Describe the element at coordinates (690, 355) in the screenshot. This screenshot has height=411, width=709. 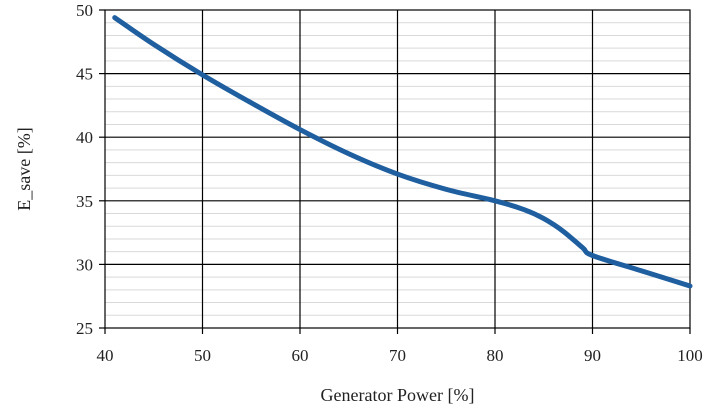
I see `x-tick-label: 100` at that location.